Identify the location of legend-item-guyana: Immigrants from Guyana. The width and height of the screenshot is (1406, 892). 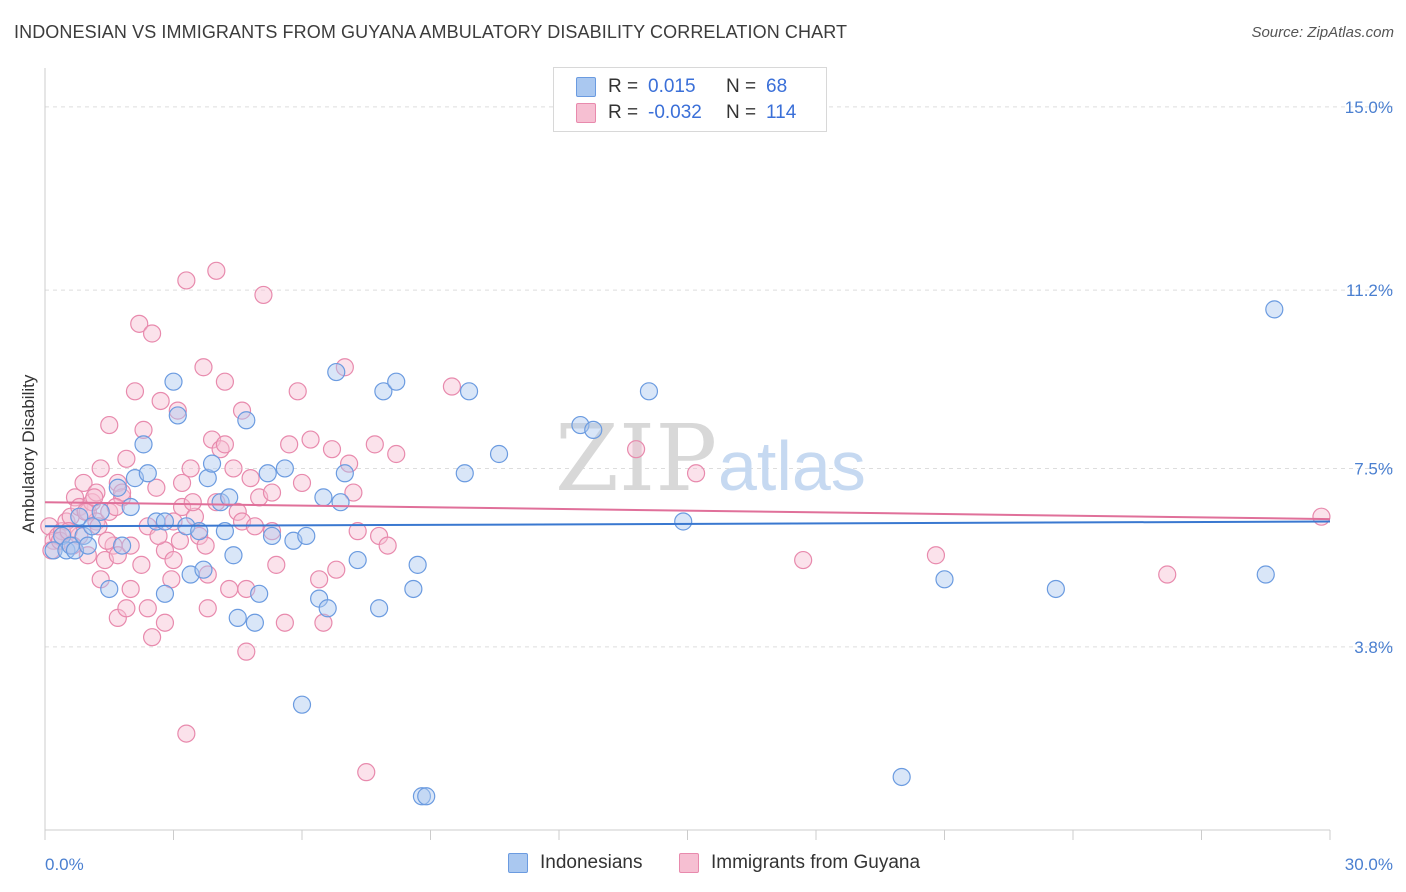
(799, 863).